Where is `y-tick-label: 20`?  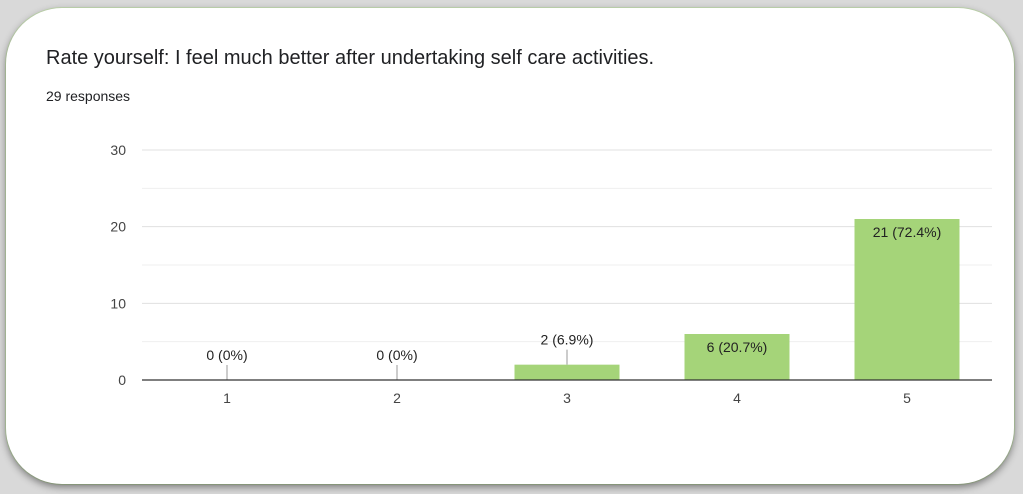 y-tick-label: 20 is located at coordinates (118, 227).